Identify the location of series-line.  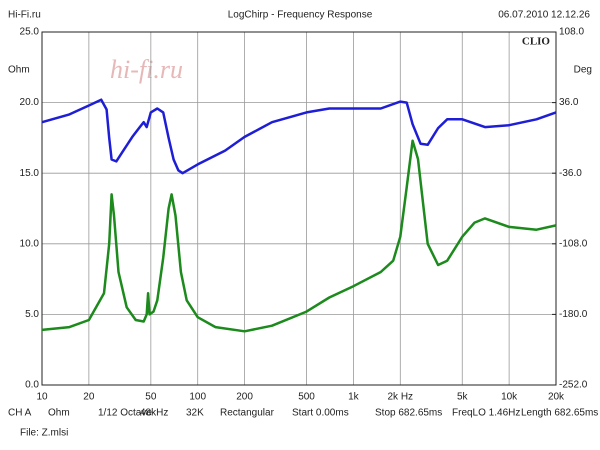
(299, 136).